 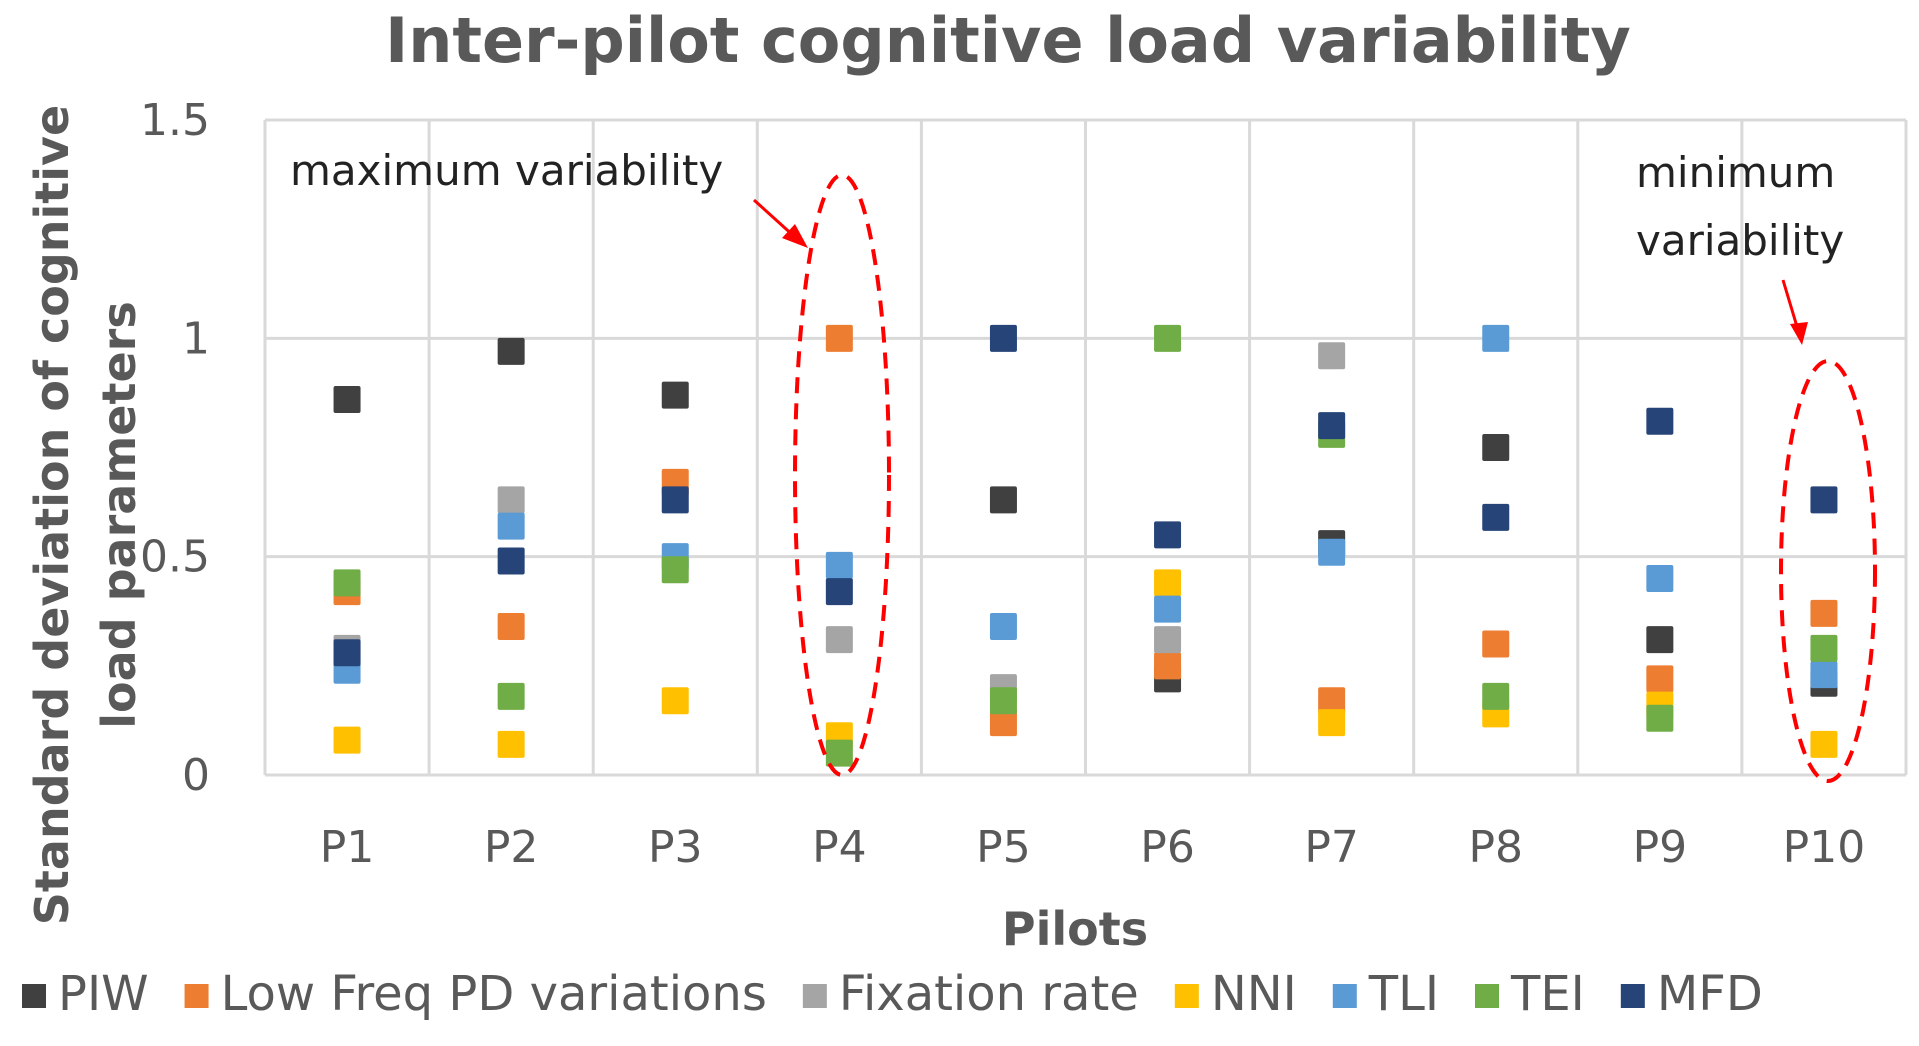 I want to click on x-tick-label: P10, so click(x=1824, y=847).